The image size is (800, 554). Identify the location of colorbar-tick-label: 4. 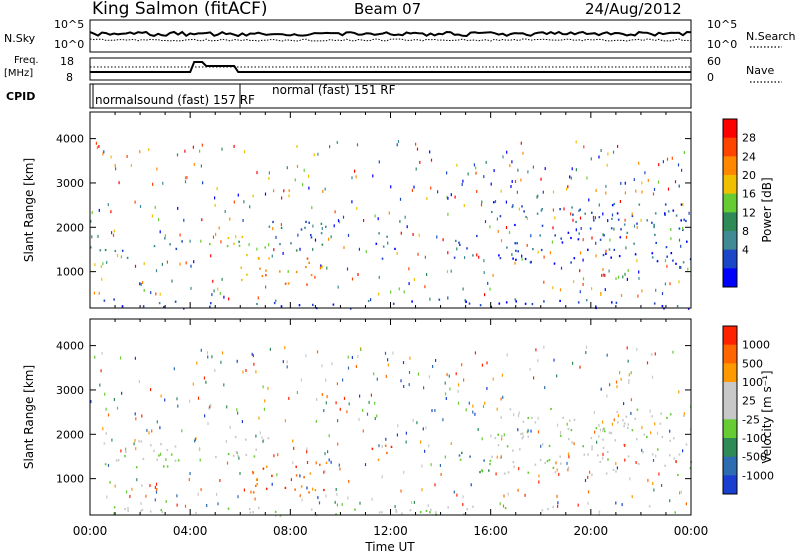
(745, 250).